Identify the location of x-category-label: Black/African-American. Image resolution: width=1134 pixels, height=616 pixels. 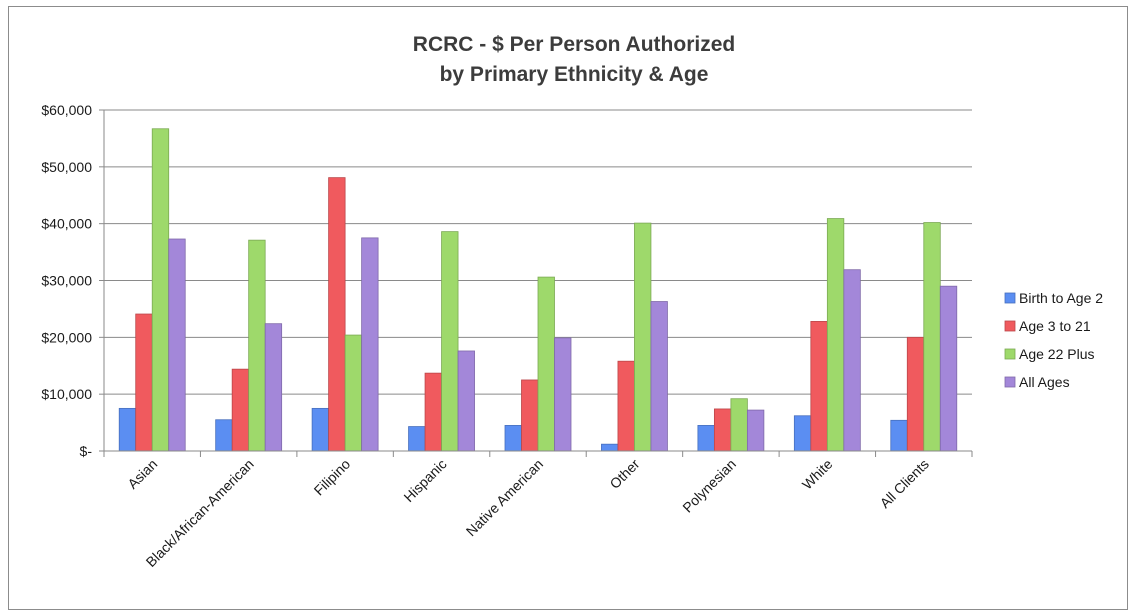
(200, 513).